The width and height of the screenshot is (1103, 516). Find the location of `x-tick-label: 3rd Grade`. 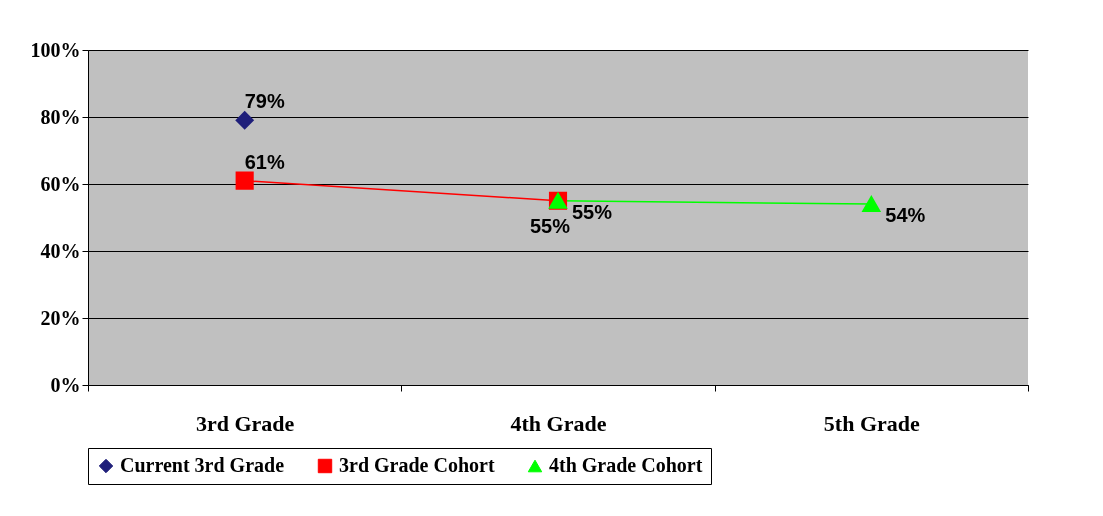

x-tick-label: 3rd Grade is located at coordinates (245, 423).